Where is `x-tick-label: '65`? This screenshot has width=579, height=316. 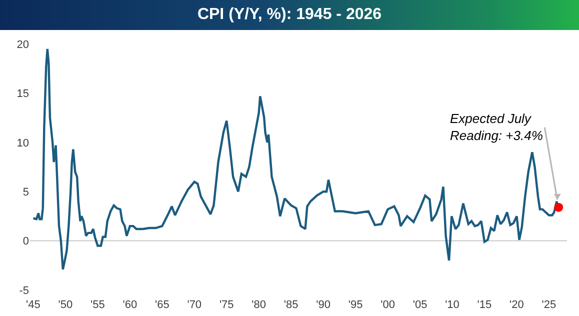 x-tick-label: '65 is located at coordinates (162, 305).